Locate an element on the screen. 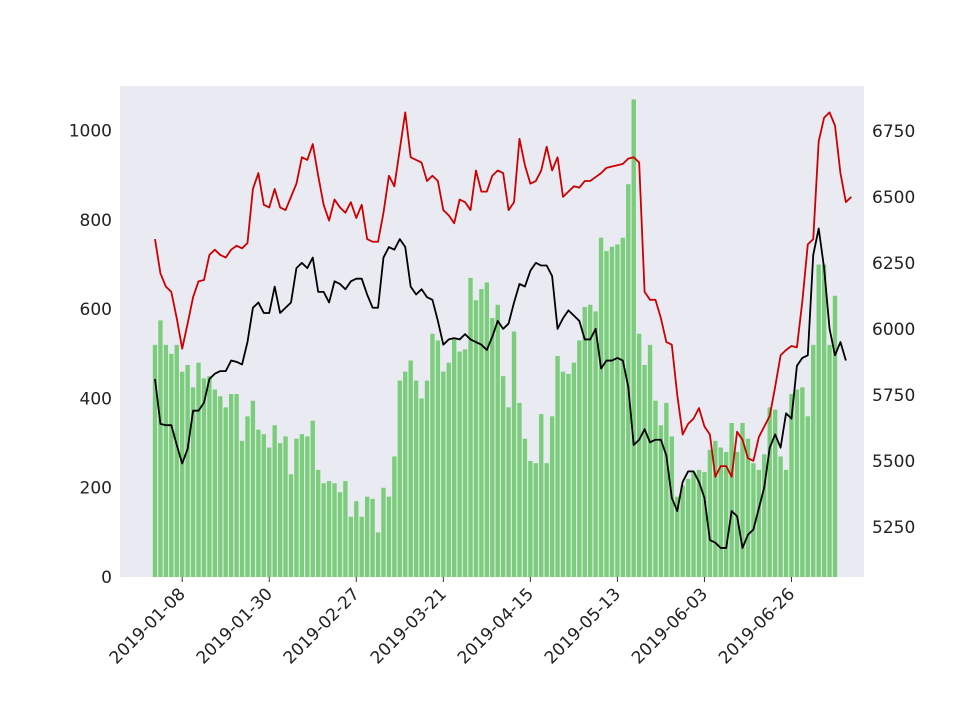 The width and height of the screenshot is (960, 724). right-y-tick-label: 6250 is located at coordinates (893, 264).